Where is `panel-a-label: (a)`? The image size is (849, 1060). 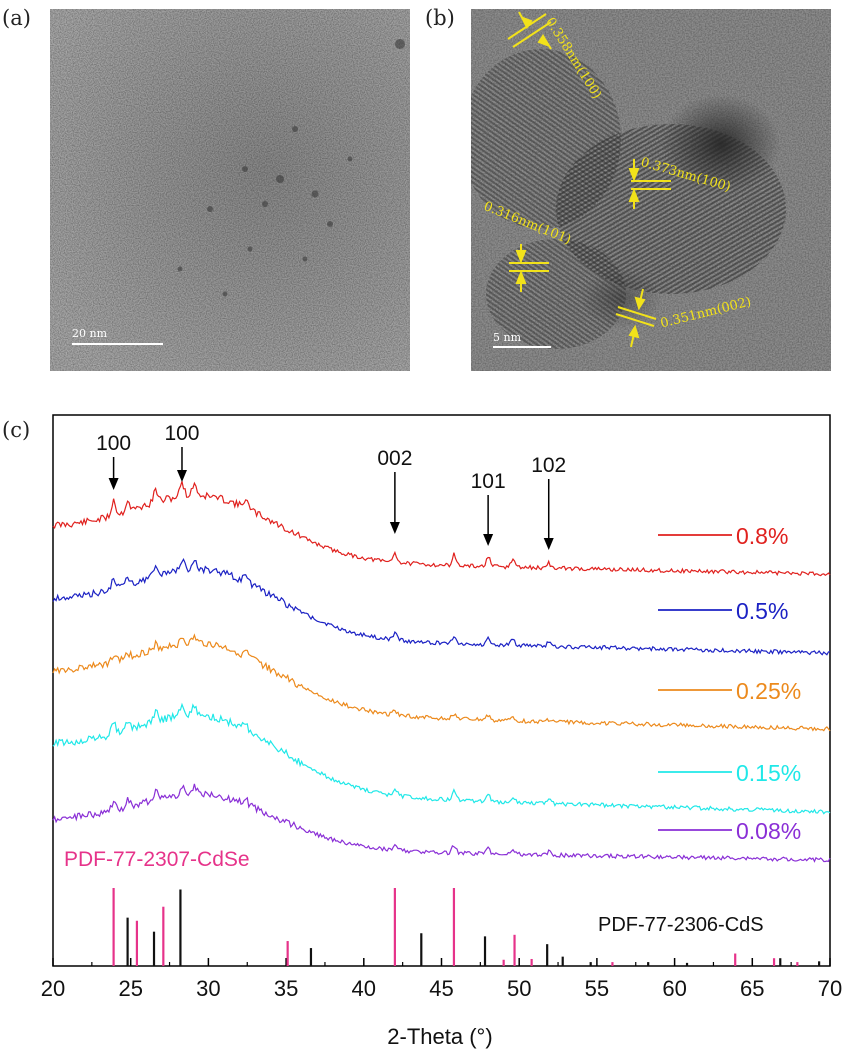 panel-a-label: (a) is located at coordinates (16, 18).